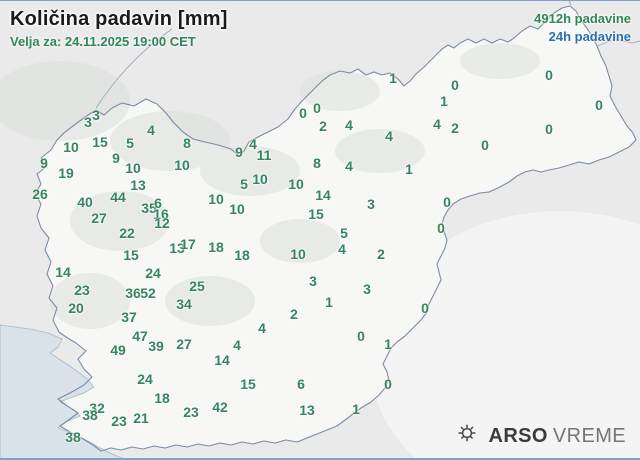  What do you see at coordinates (66, 173) in the screenshot?
I see `station-value: 19` at bounding box center [66, 173].